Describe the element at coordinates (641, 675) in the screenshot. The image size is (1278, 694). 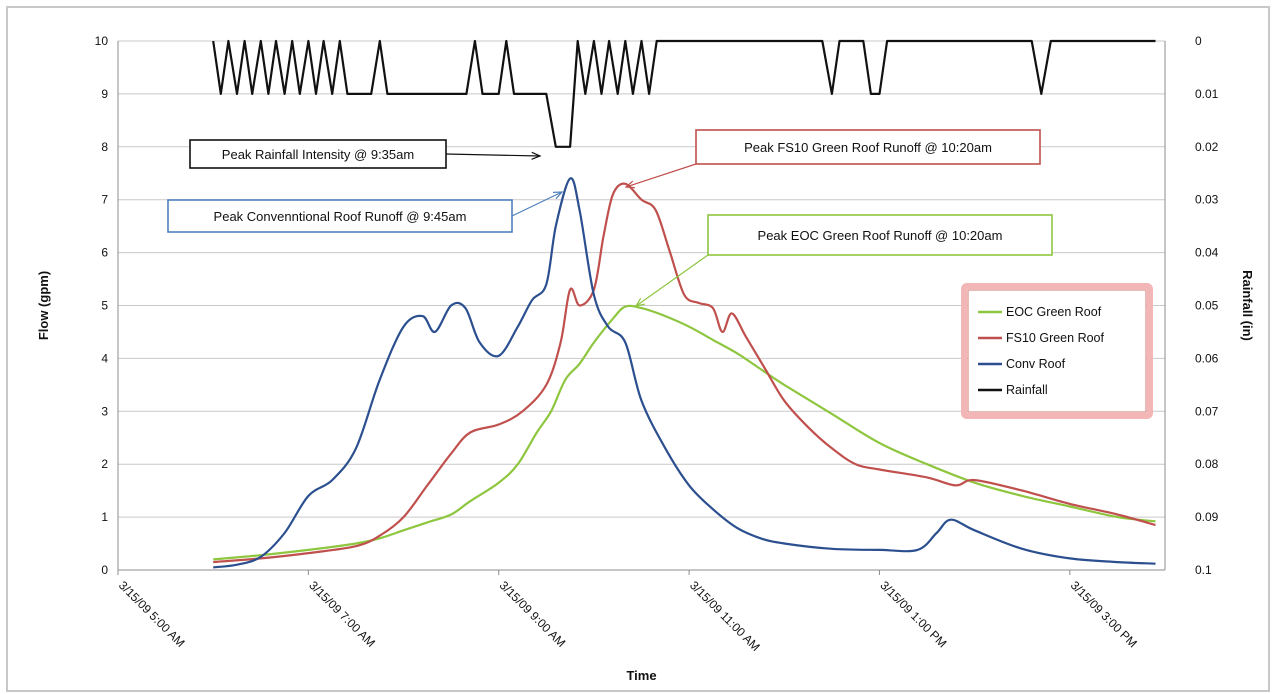
I see `x-axis-title: Time` at that location.